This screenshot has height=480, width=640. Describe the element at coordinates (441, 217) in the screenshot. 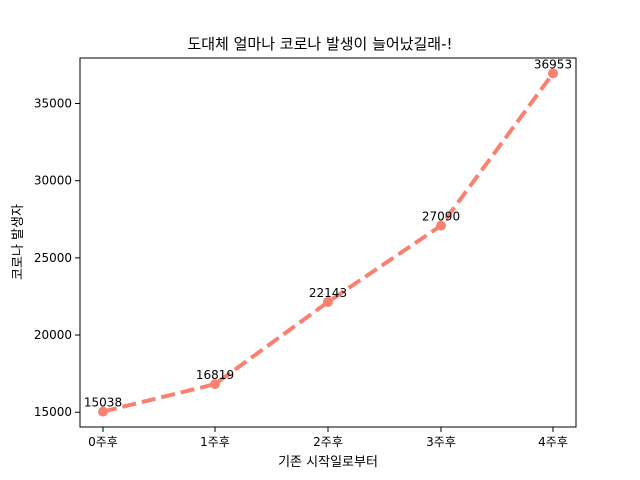

I see `data-label: 27090` at that location.